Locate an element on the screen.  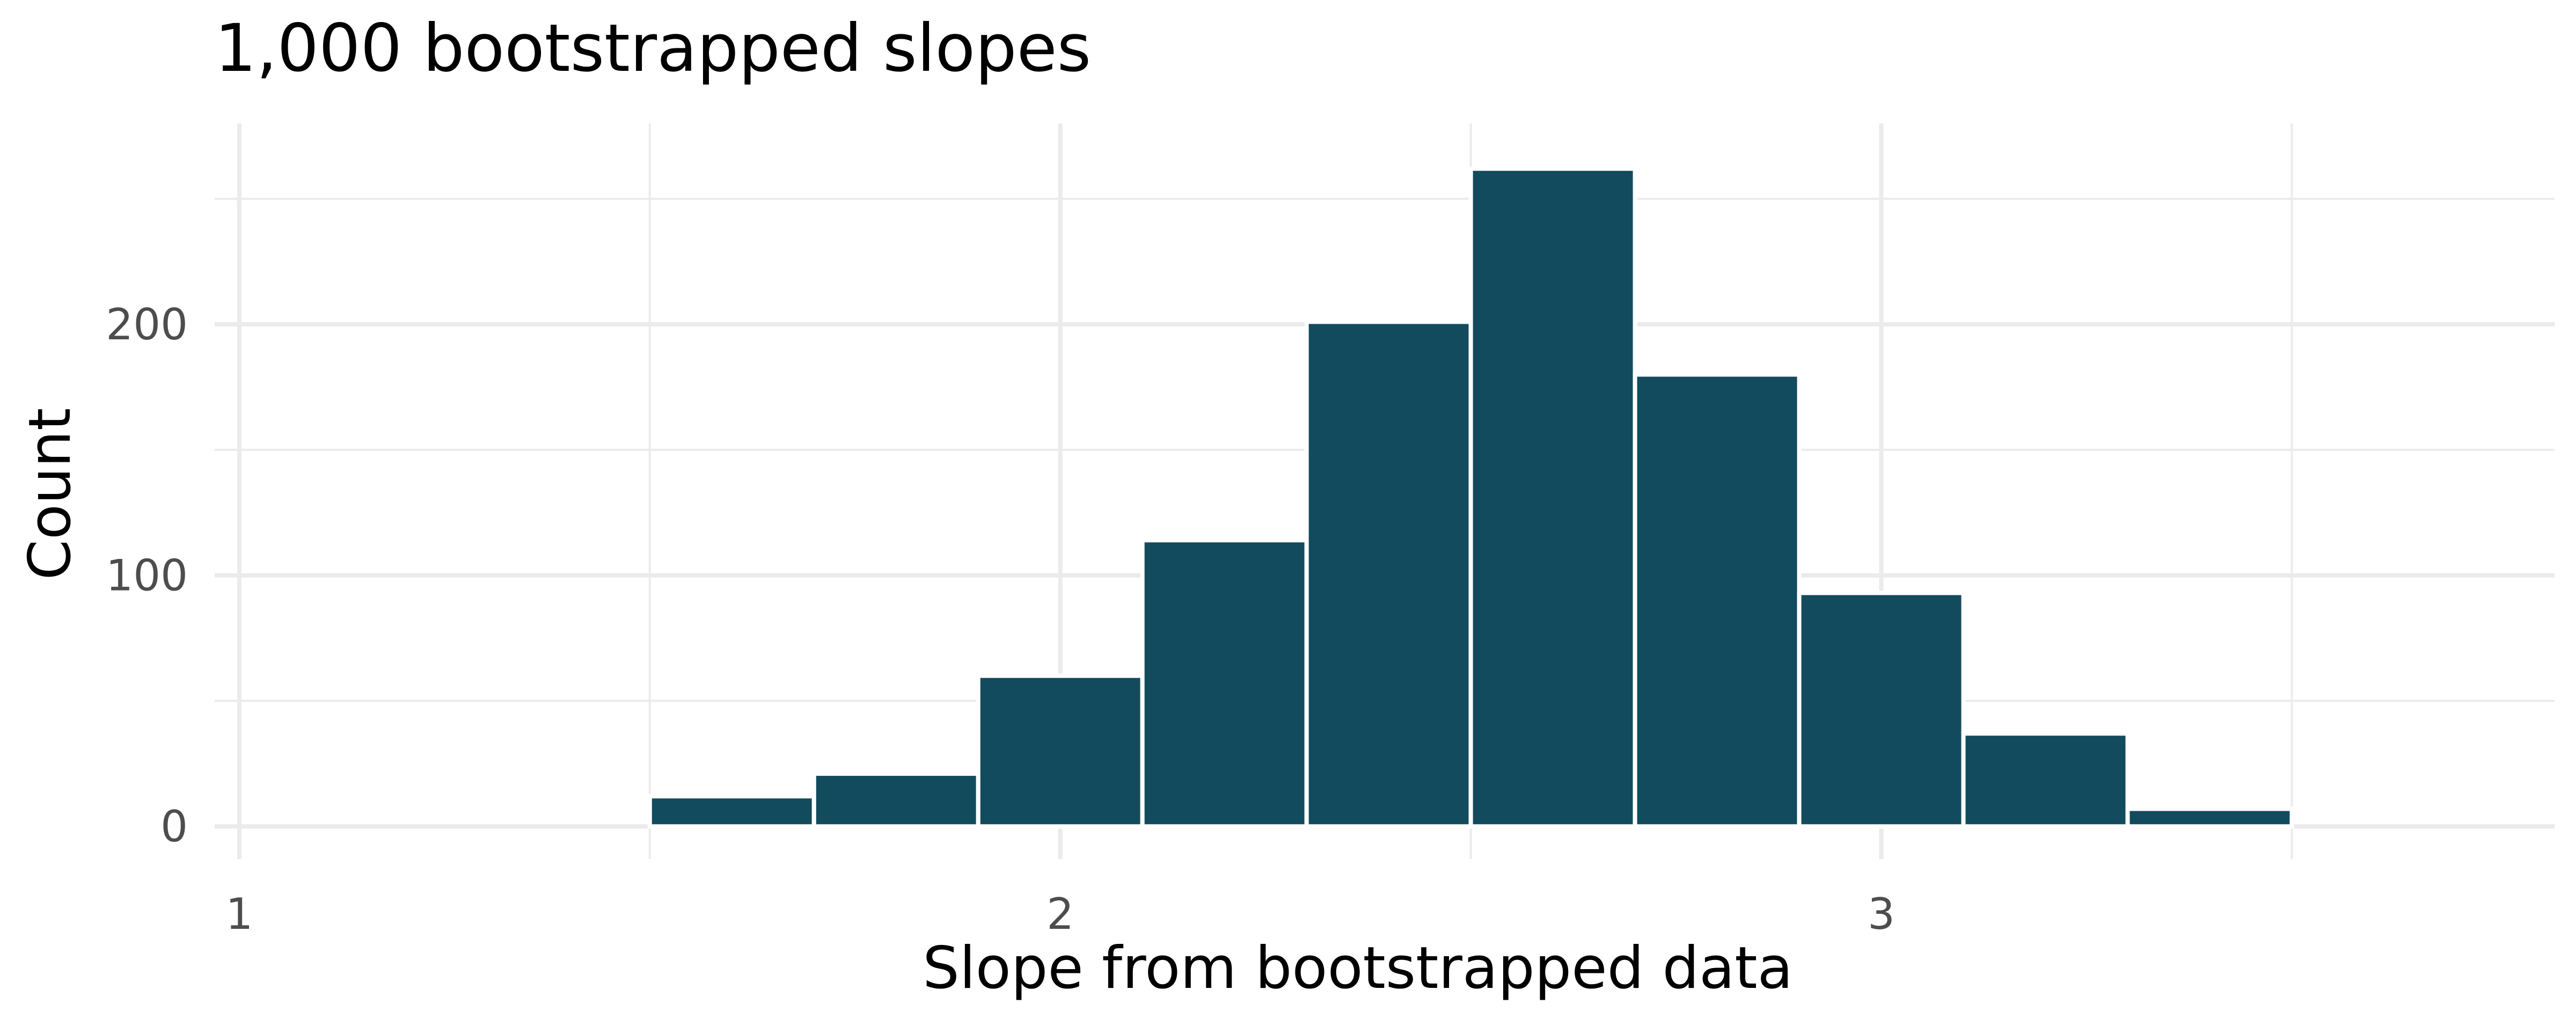
x-axis-title: Slope from bootstrapped data is located at coordinates (1358, 968).